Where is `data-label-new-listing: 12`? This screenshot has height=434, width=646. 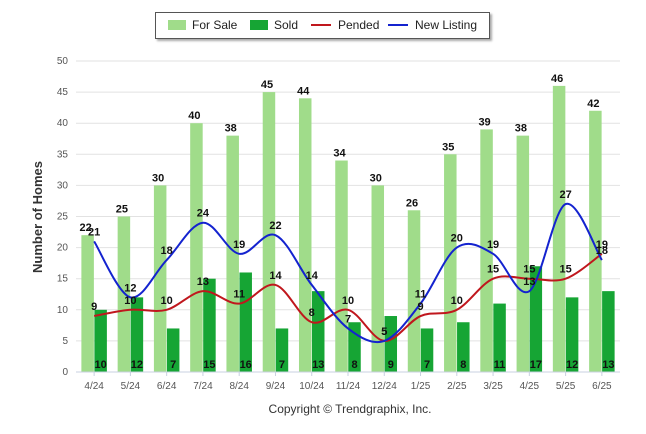
data-label-new-listing: 12 is located at coordinates (130, 288).